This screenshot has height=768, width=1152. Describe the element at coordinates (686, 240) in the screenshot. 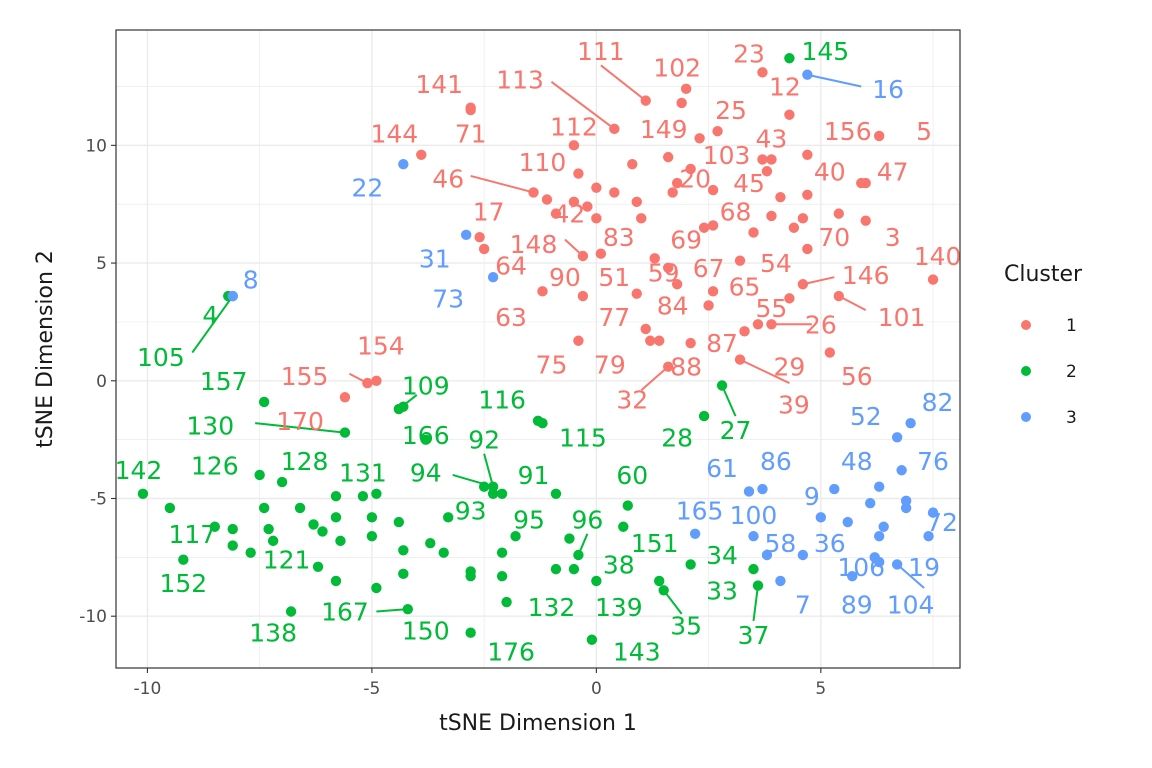

I see `point-label-69: 69` at that location.